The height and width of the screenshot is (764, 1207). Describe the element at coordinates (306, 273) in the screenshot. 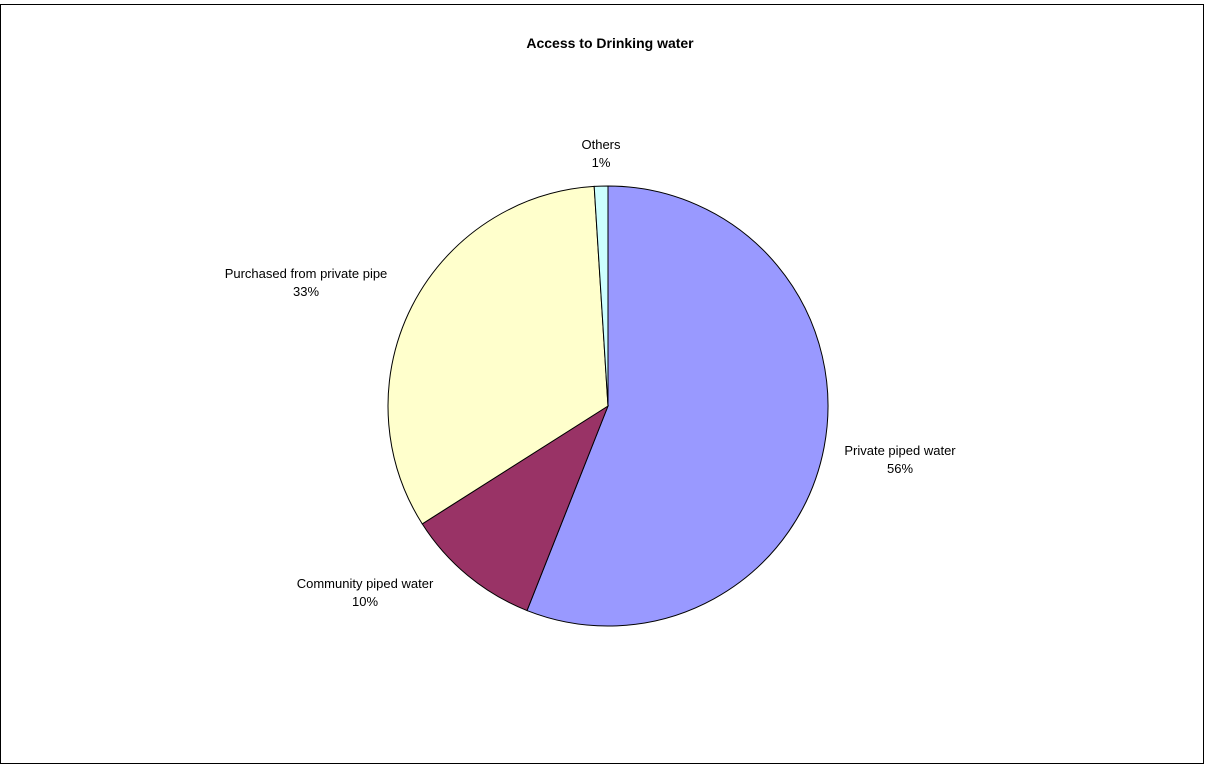

I see `slice-name-label: Purchased from private pipe` at that location.